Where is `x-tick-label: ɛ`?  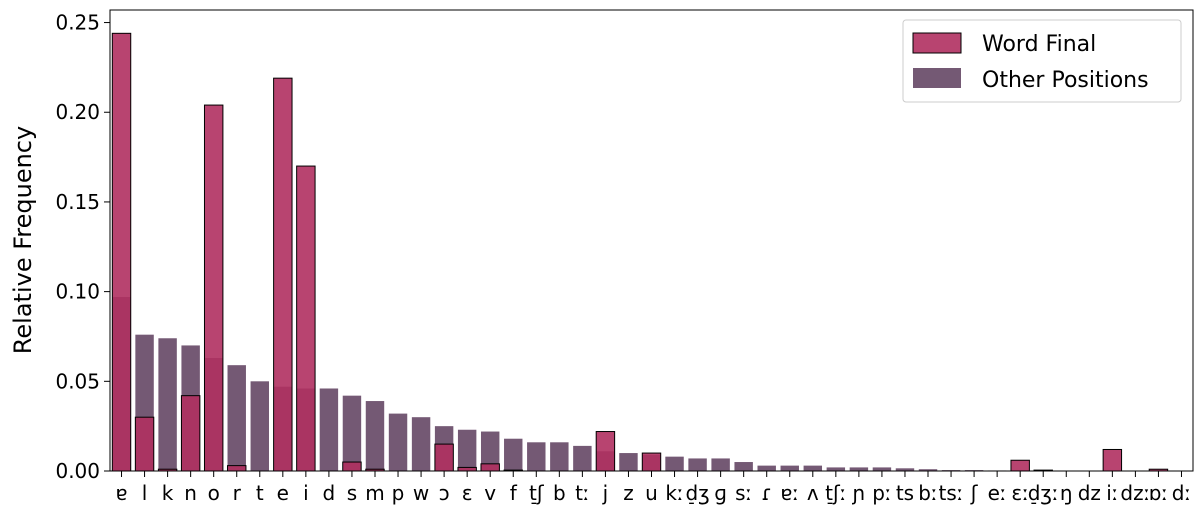
x-tick-label: ɛ is located at coordinates (467, 493).